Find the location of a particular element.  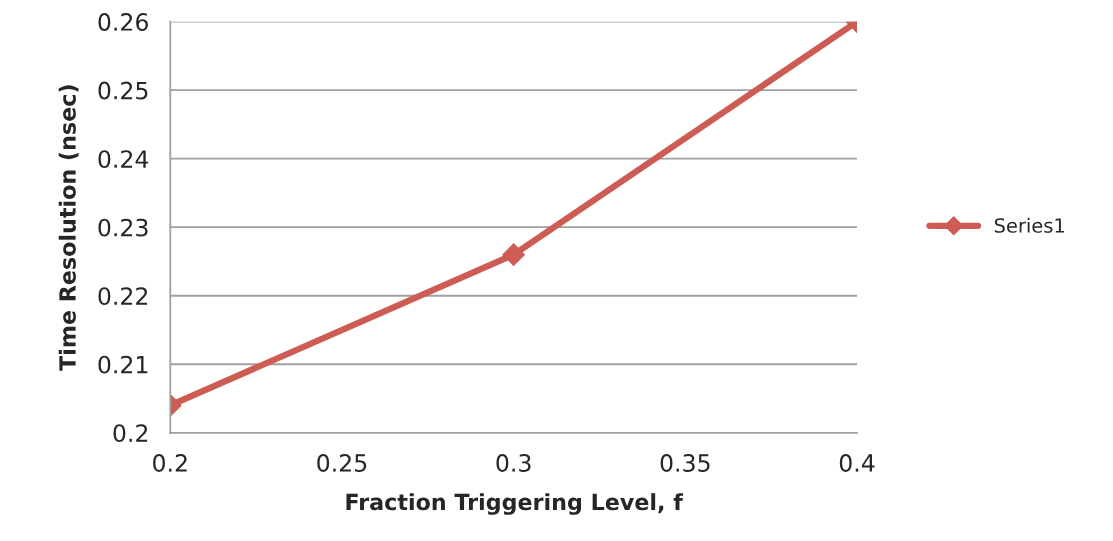

x-axis-title: Fraction Triggering Level, f is located at coordinates (515, 504).